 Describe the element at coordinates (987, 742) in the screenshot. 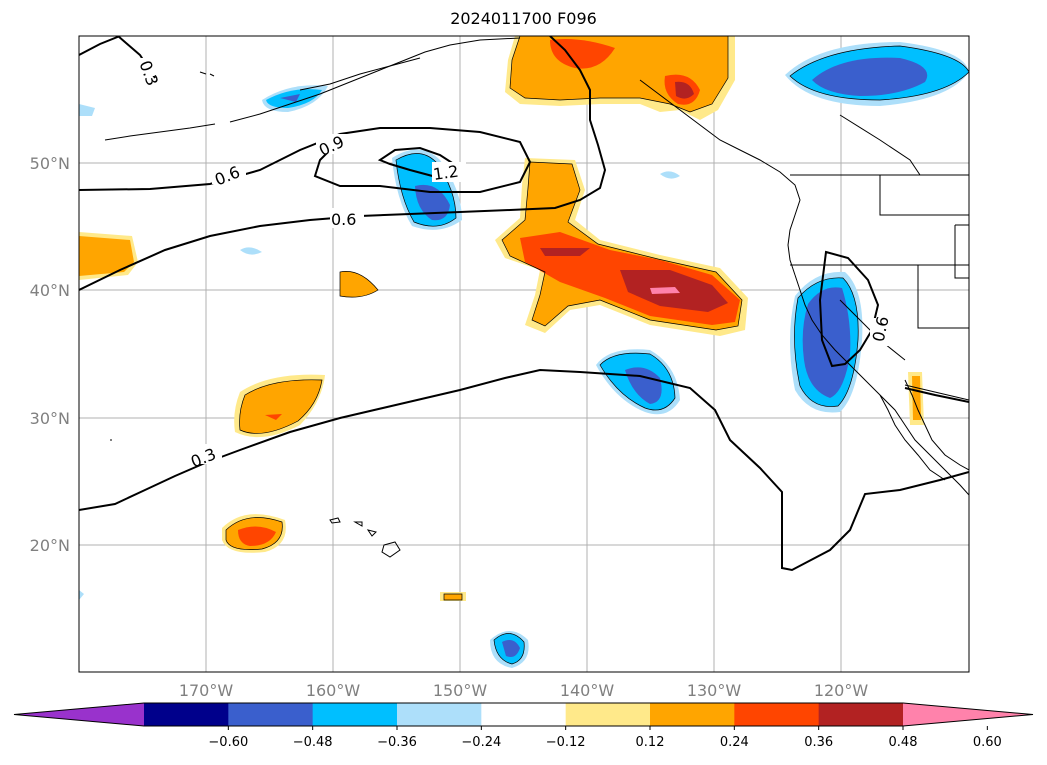

I see `colorbar-tick-label: 0.60` at that location.